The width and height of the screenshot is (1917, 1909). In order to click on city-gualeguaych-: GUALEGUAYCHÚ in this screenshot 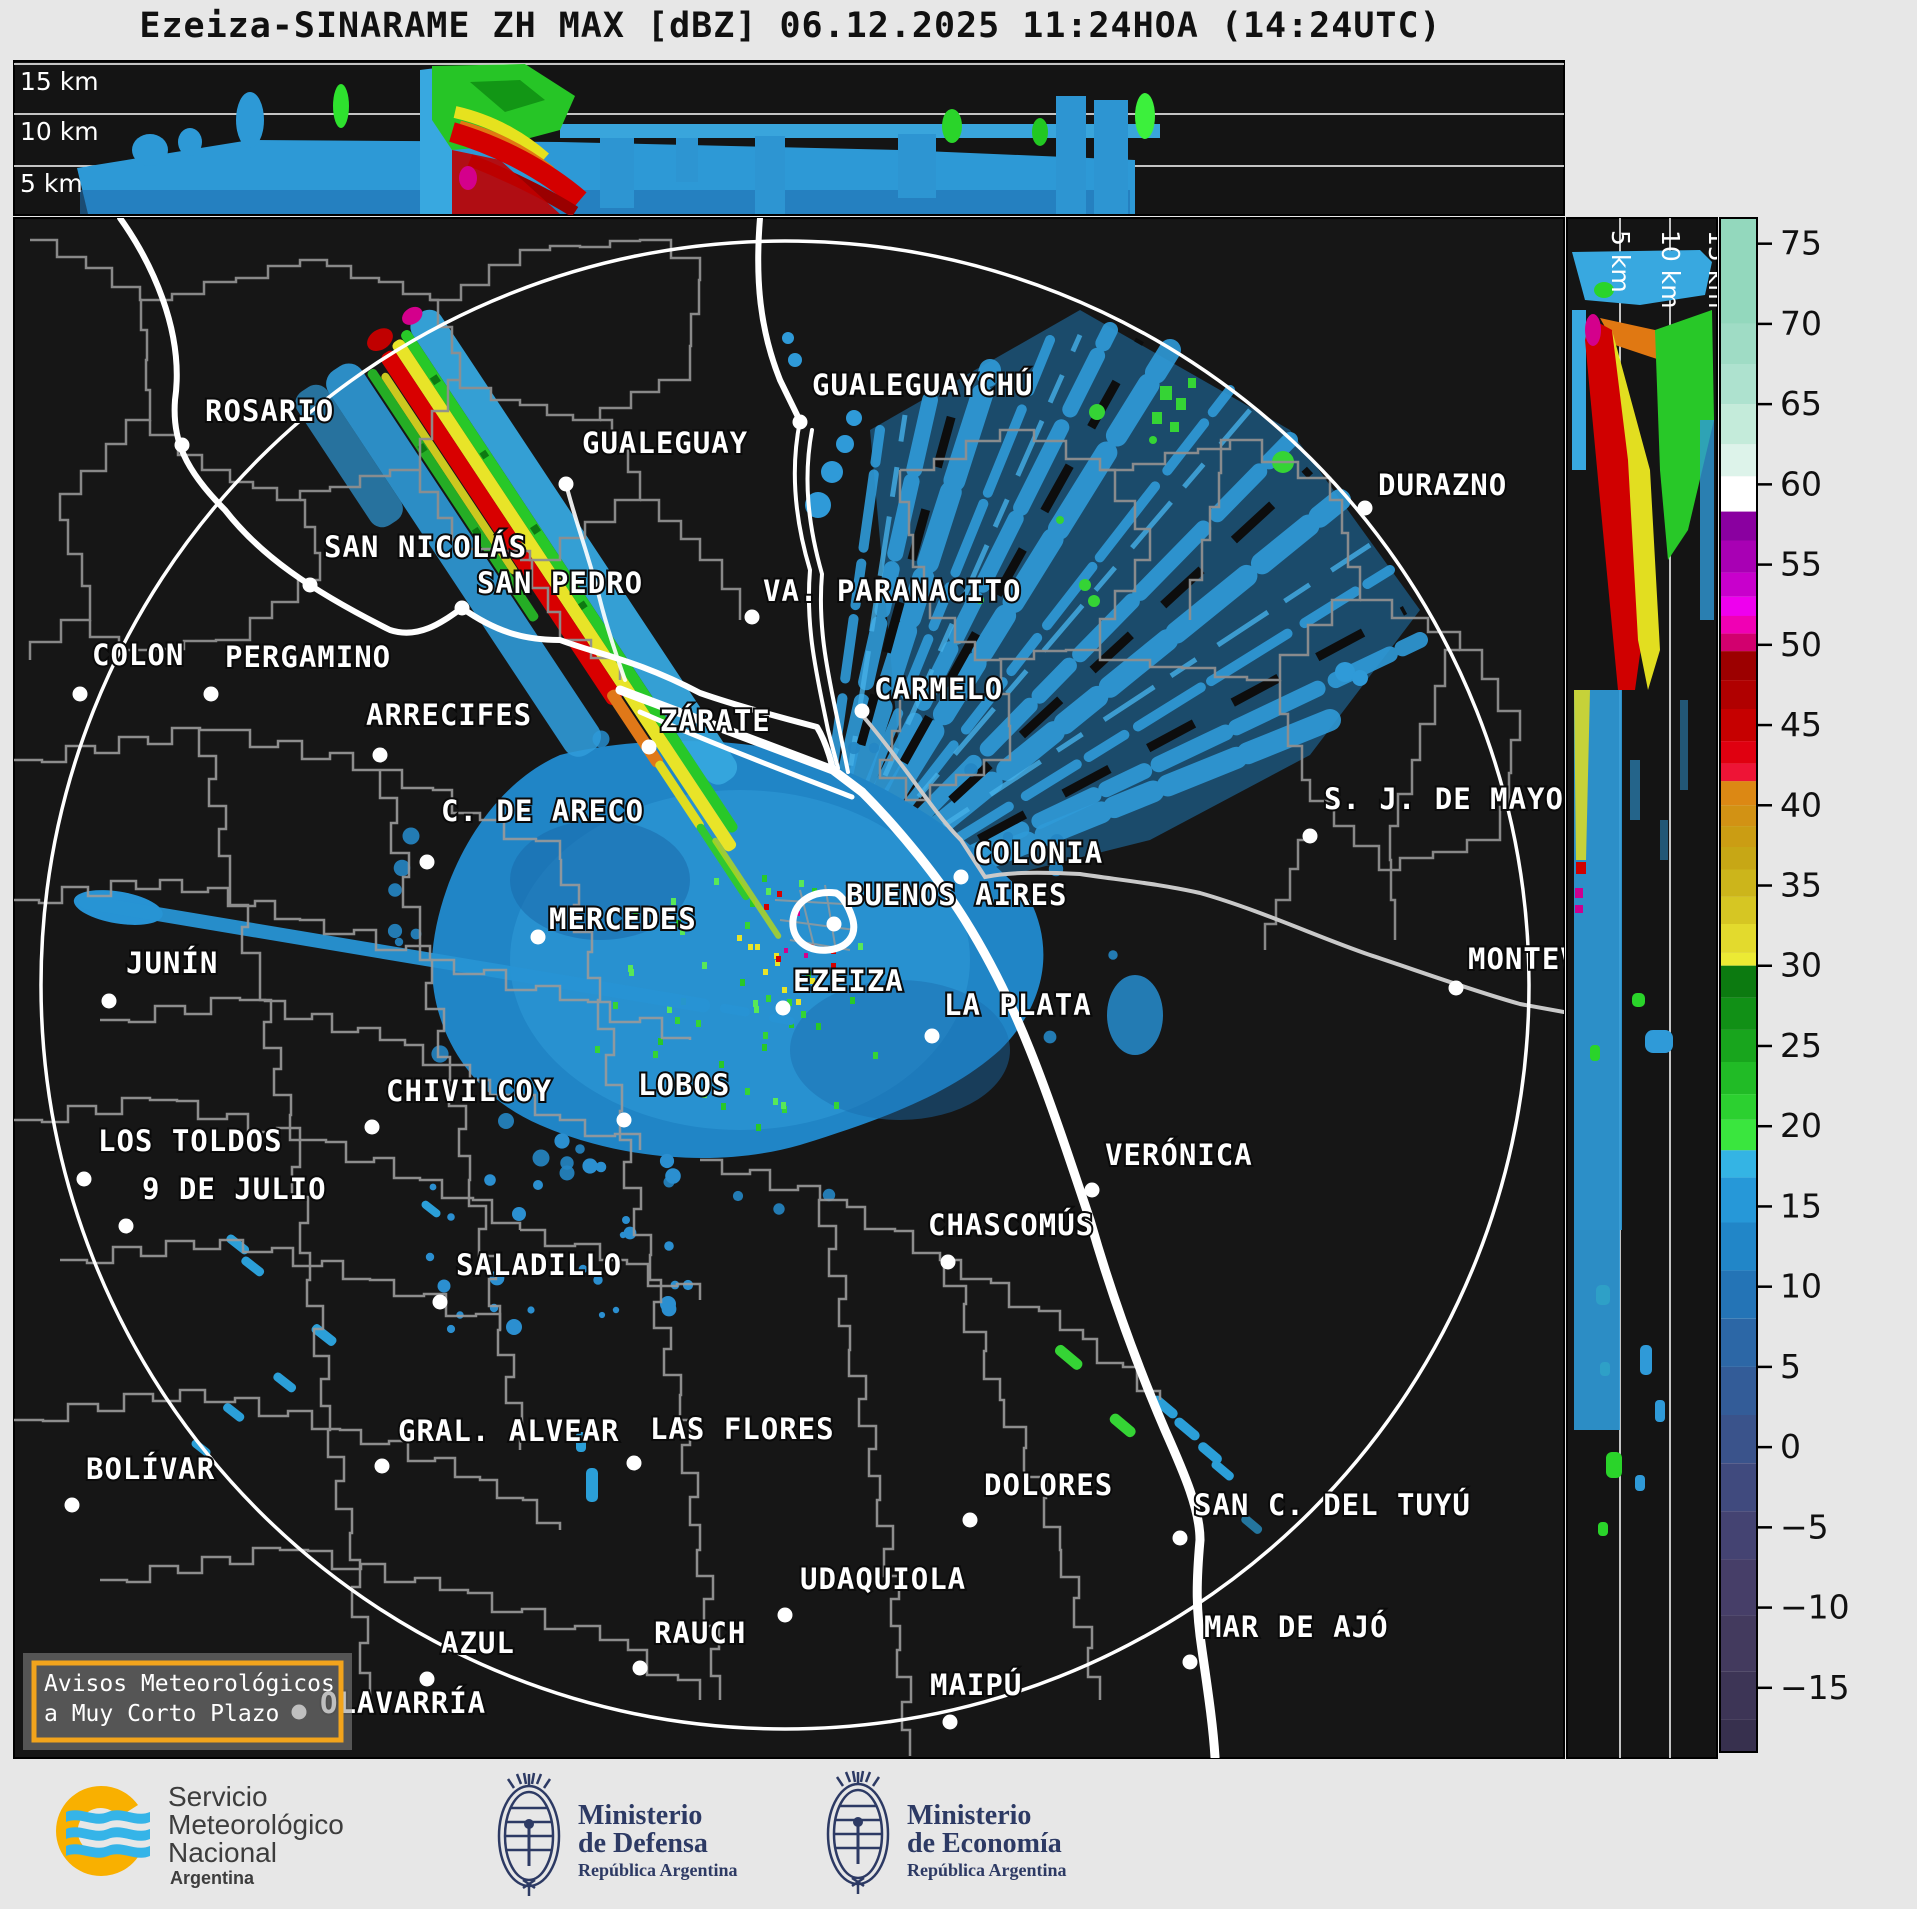, I will do `click(913, 398)`.